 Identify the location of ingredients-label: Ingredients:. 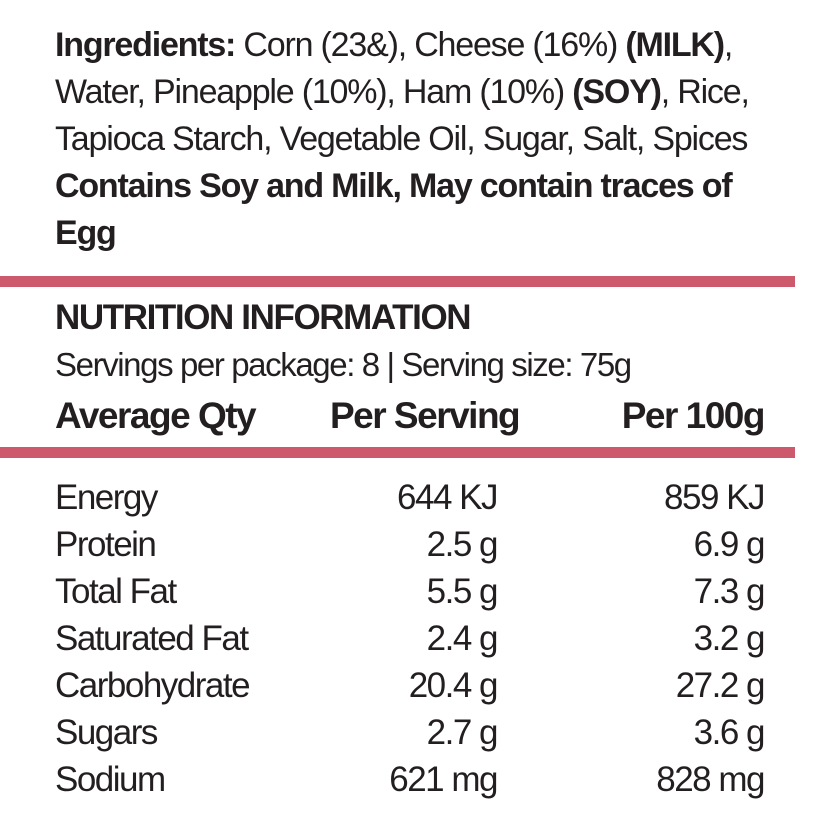
(145, 45).